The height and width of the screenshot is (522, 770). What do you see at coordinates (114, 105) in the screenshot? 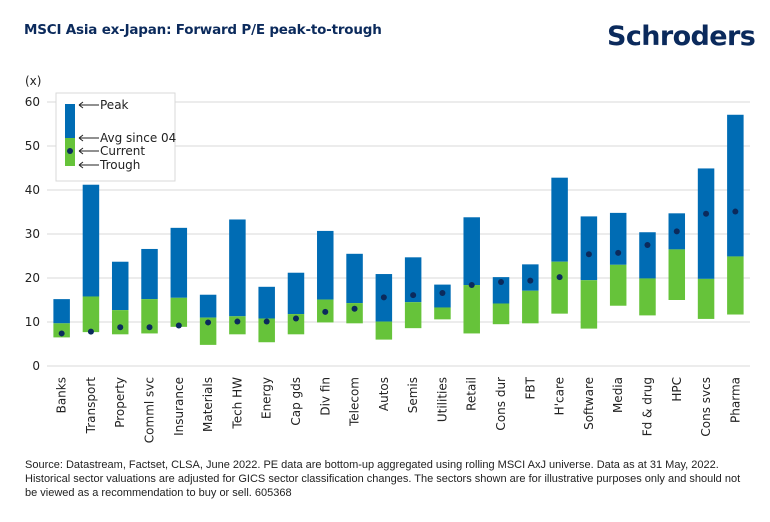
I see `legend-peak-label: Peak` at bounding box center [114, 105].